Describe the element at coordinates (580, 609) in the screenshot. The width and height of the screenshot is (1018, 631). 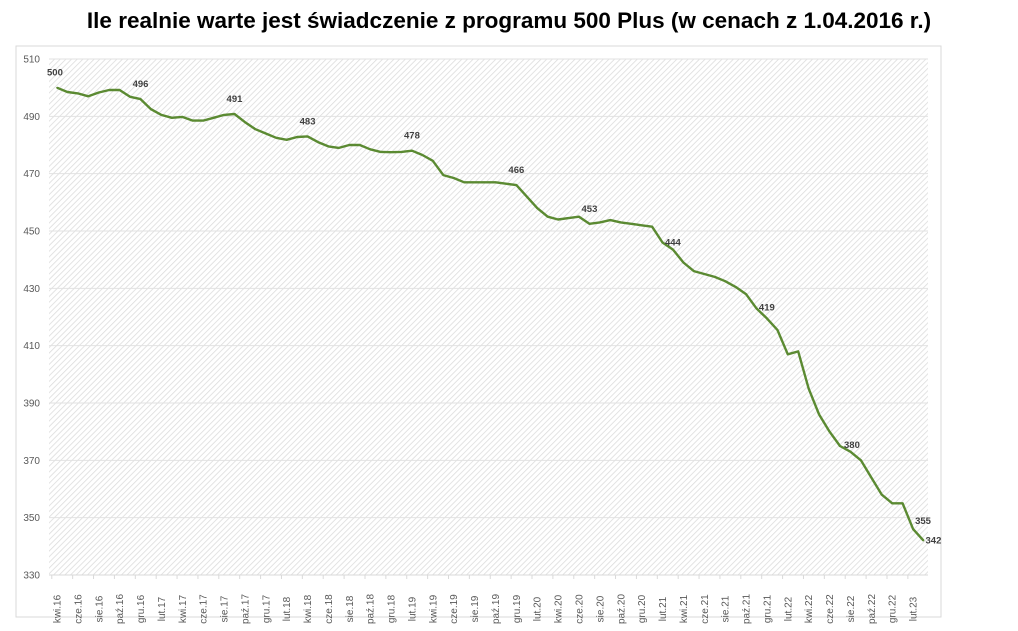
I see `x-tick-label: cze.20` at that location.